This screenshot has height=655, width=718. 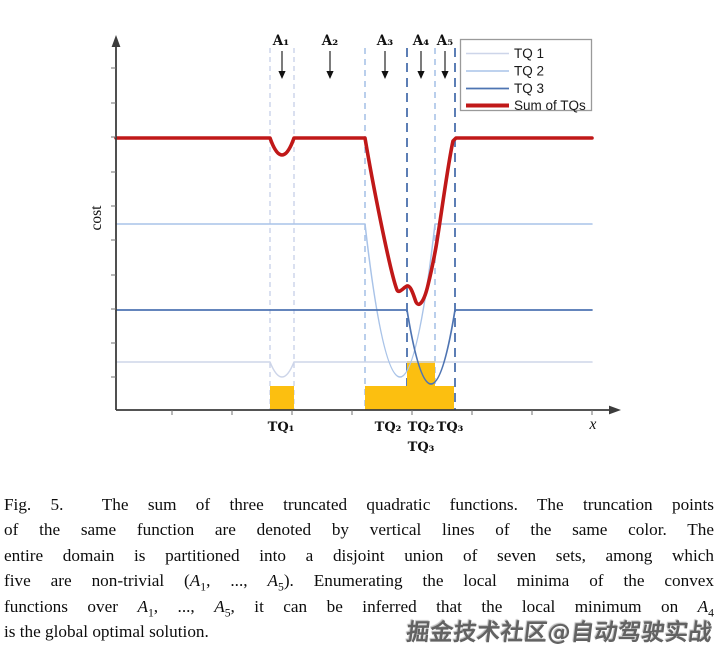 What do you see at coordinates (529, 88) in the screenshot?
I see `legend-label-tq3: TQ 3` at bounding box center [529, 88].